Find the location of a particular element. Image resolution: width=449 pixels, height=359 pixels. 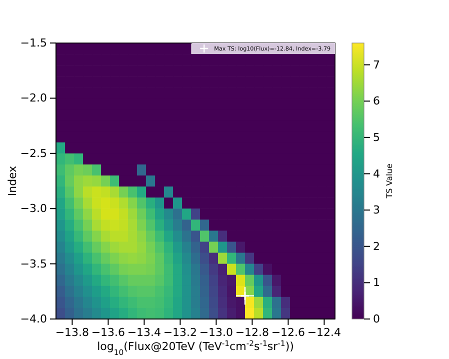

y-tick-label: −3.0 is located at coordinates (33, 209).